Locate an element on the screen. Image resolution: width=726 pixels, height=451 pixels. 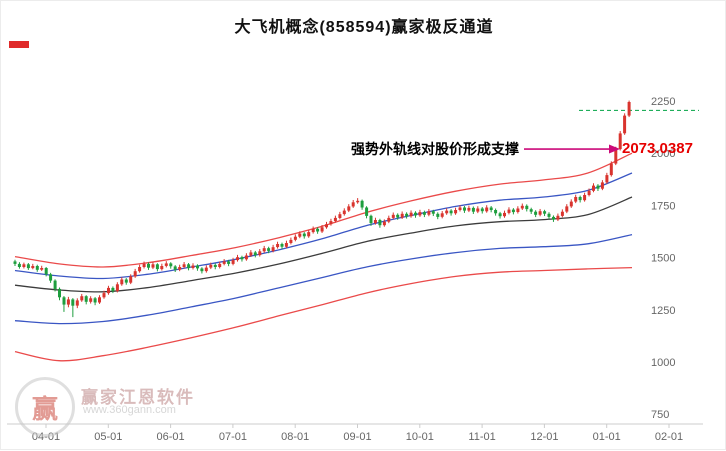
price-label: 2073.0387 is located at coordinates (657, 148).